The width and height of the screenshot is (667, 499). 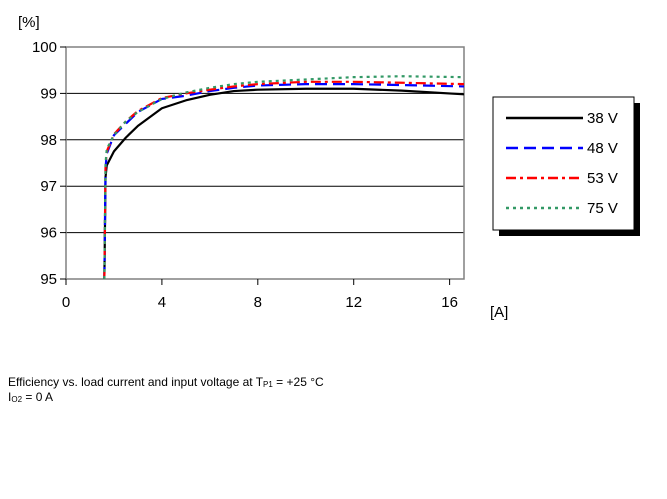 I want to click on y-tick-label: 100, so click(x=44, y=47).